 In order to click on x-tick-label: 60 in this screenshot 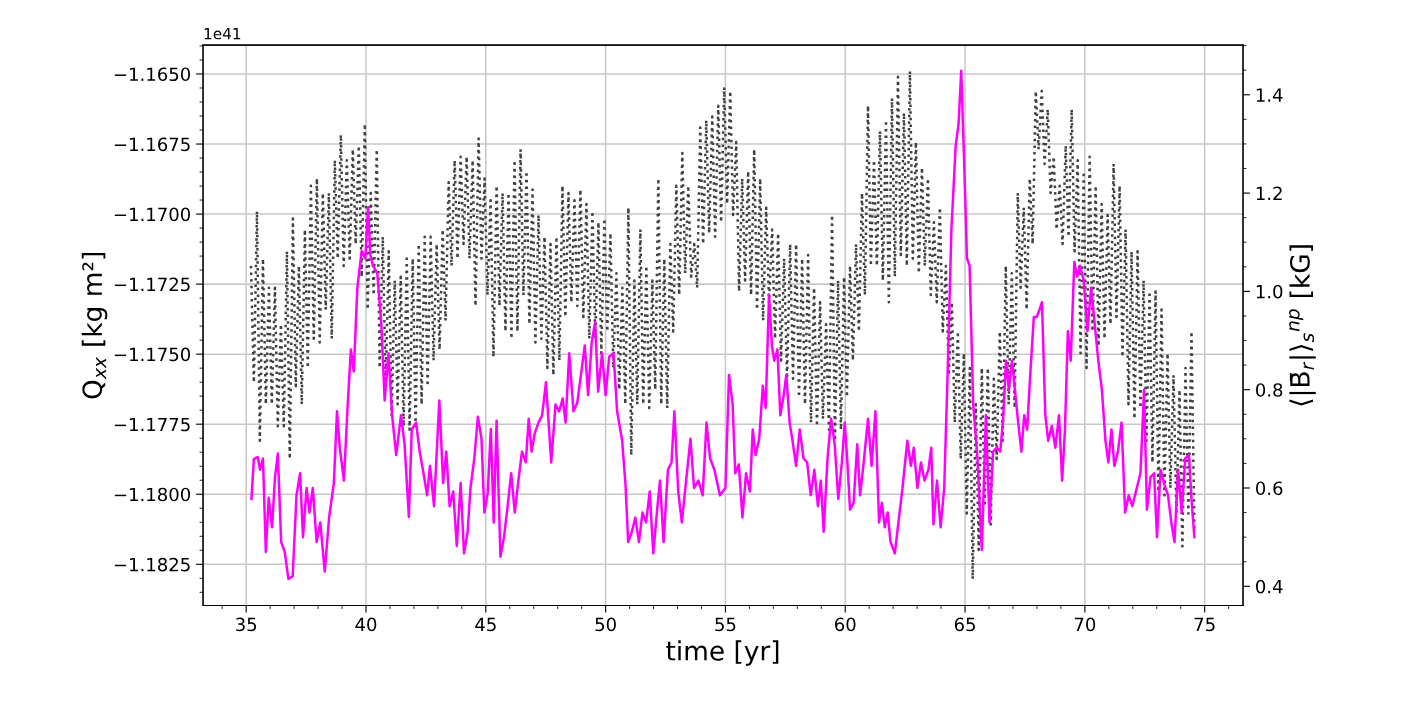, I will do `click(845, 624)`.